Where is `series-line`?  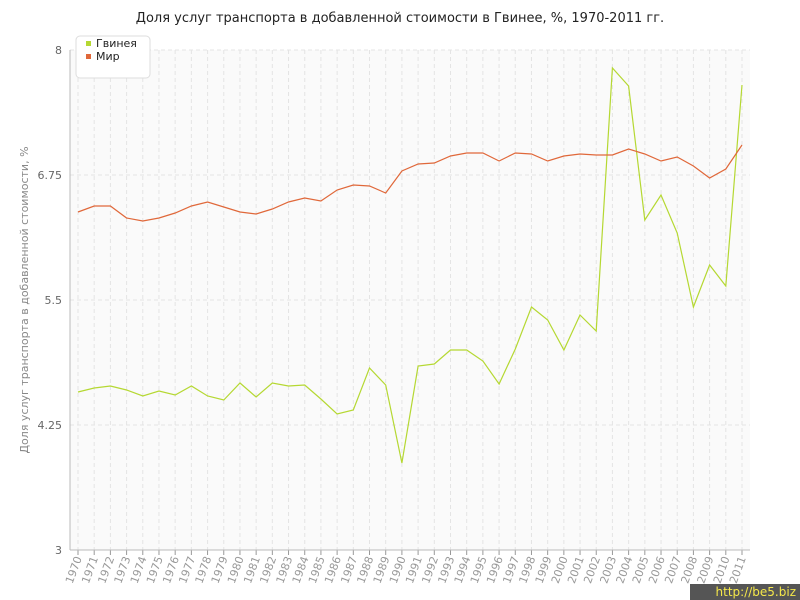 series-line is located at coordinates (410, 183).